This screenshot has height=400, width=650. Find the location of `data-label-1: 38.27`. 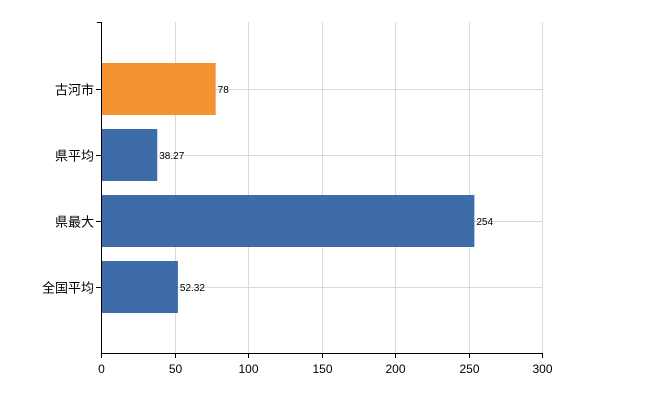

data-label-1: 38.27 is located at coordinates (171, 156).